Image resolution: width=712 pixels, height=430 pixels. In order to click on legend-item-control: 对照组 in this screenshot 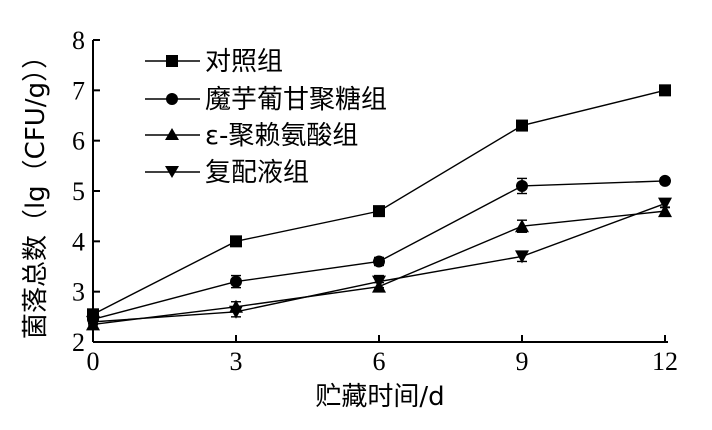, I will do `click(214, 62)`.